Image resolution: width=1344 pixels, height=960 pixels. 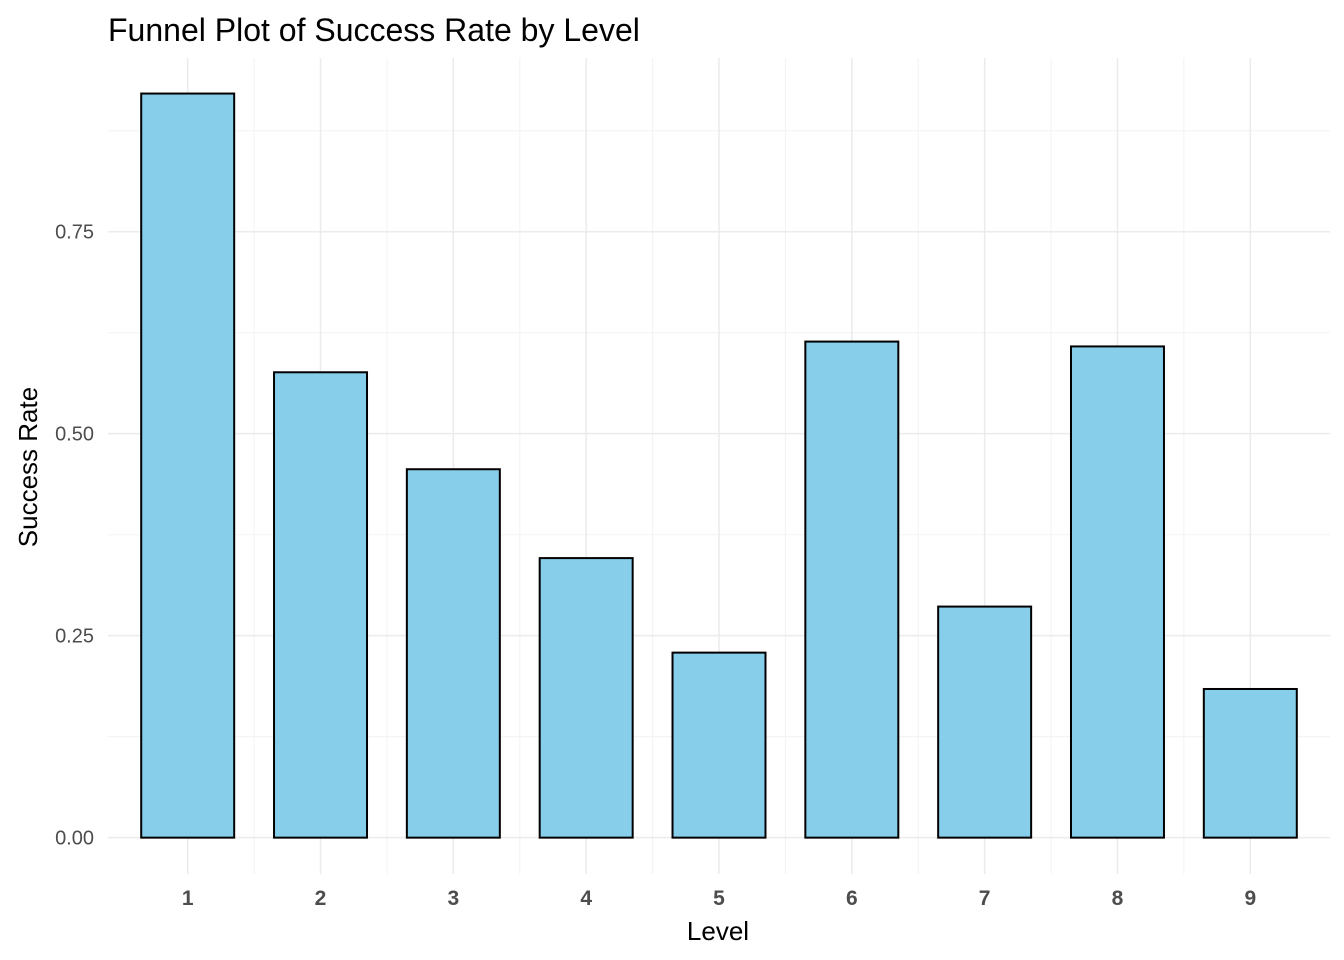 I want to click on x-axis-title: Level, so click(x=718, y=931).